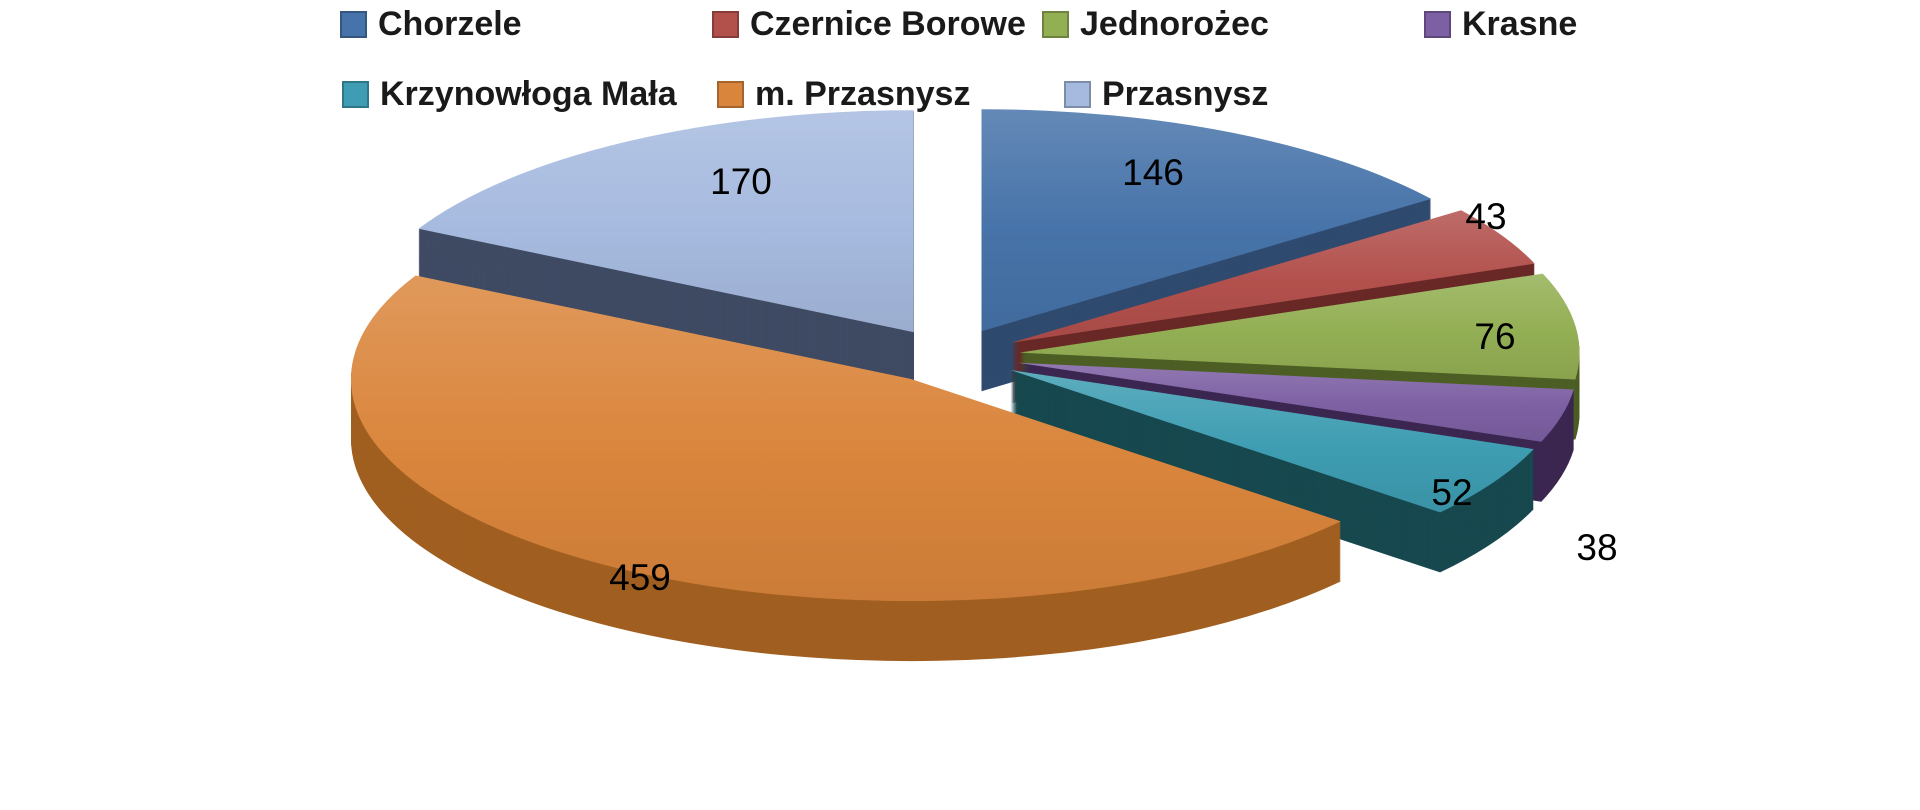 The image size is (1920, 810). I want to click on legend-item-jednorożec: Jednorożec, so click(1155, 24).